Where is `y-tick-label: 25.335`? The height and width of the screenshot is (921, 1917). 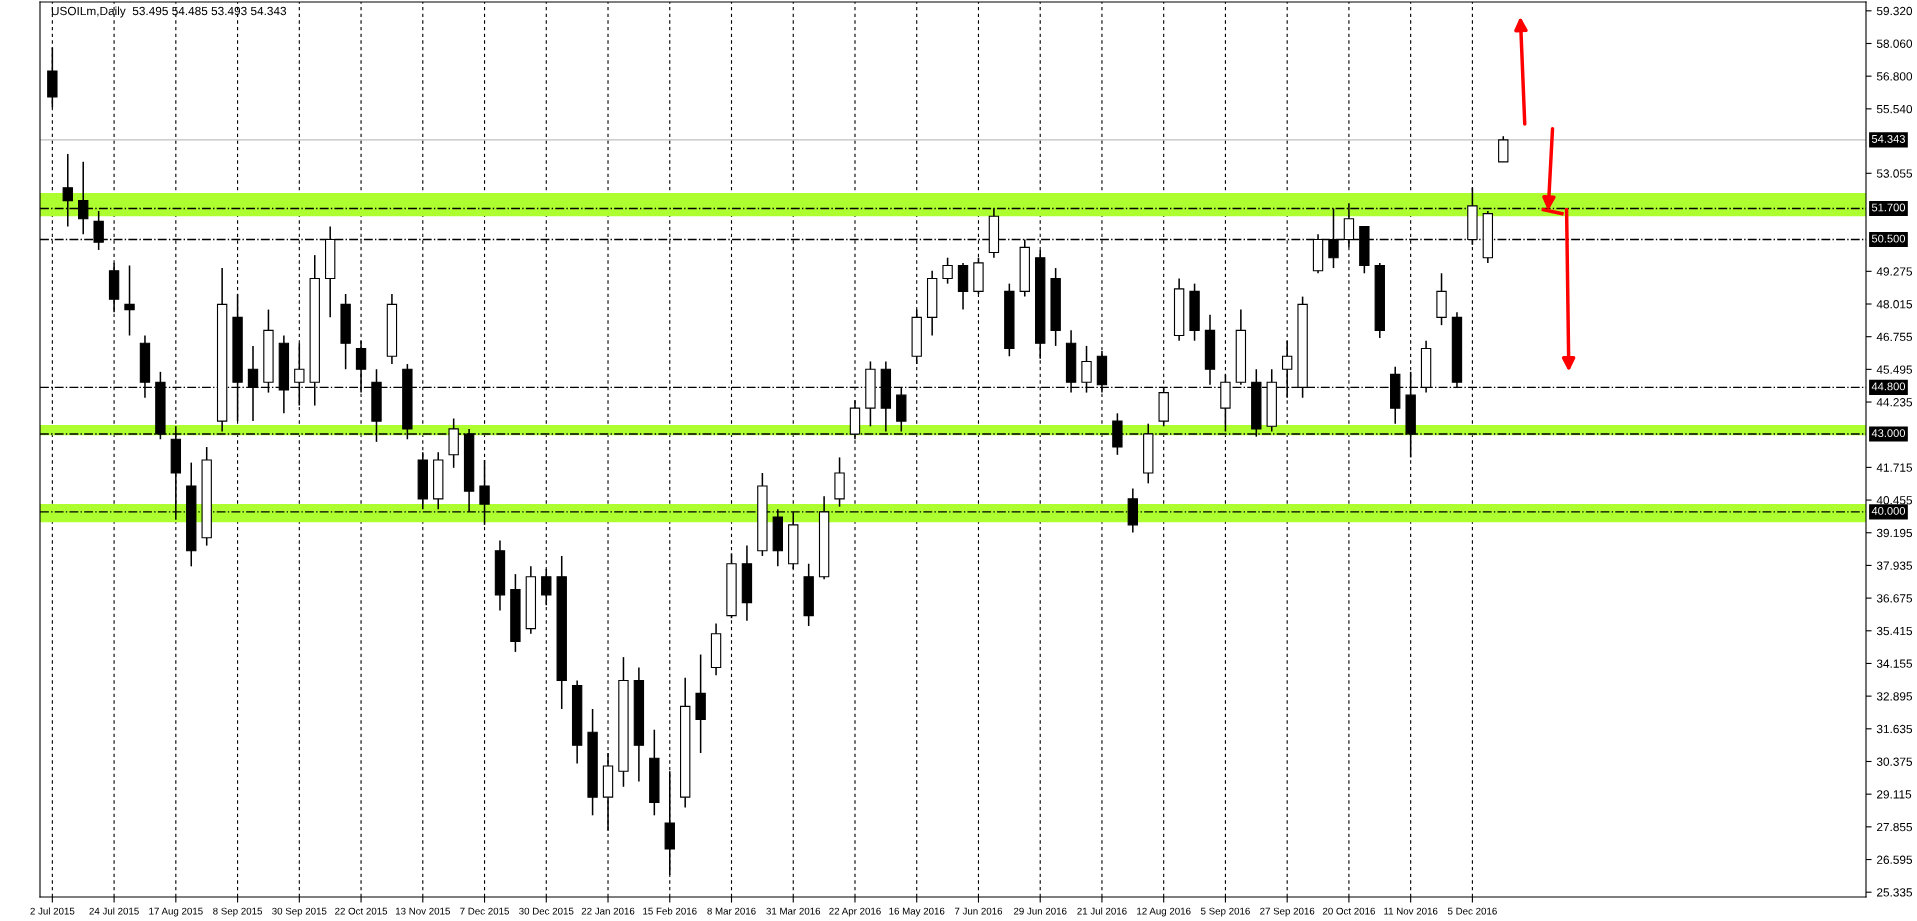 y-tick-label: 25.335 is located at coordinates (1895, 892).